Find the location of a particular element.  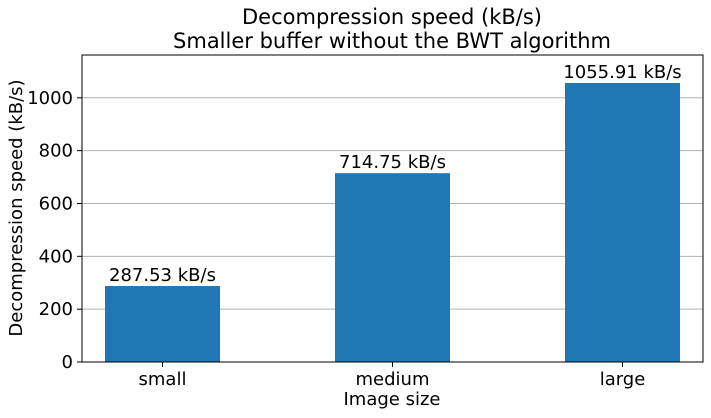

y-tick-label: 0 is located at coordinates (67, 362).